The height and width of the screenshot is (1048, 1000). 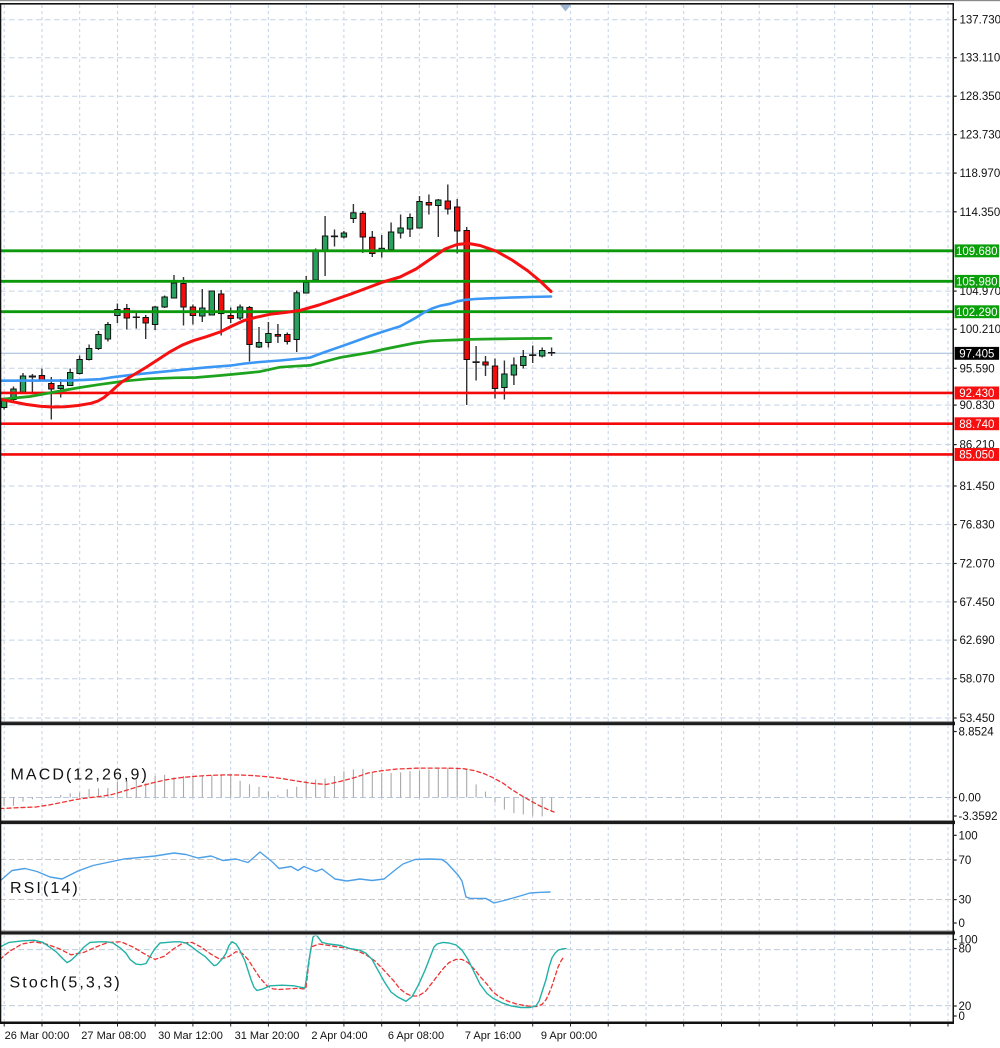 I want to click on svg-text: 30 Mar 12:00, so click(x=190, y=1036).